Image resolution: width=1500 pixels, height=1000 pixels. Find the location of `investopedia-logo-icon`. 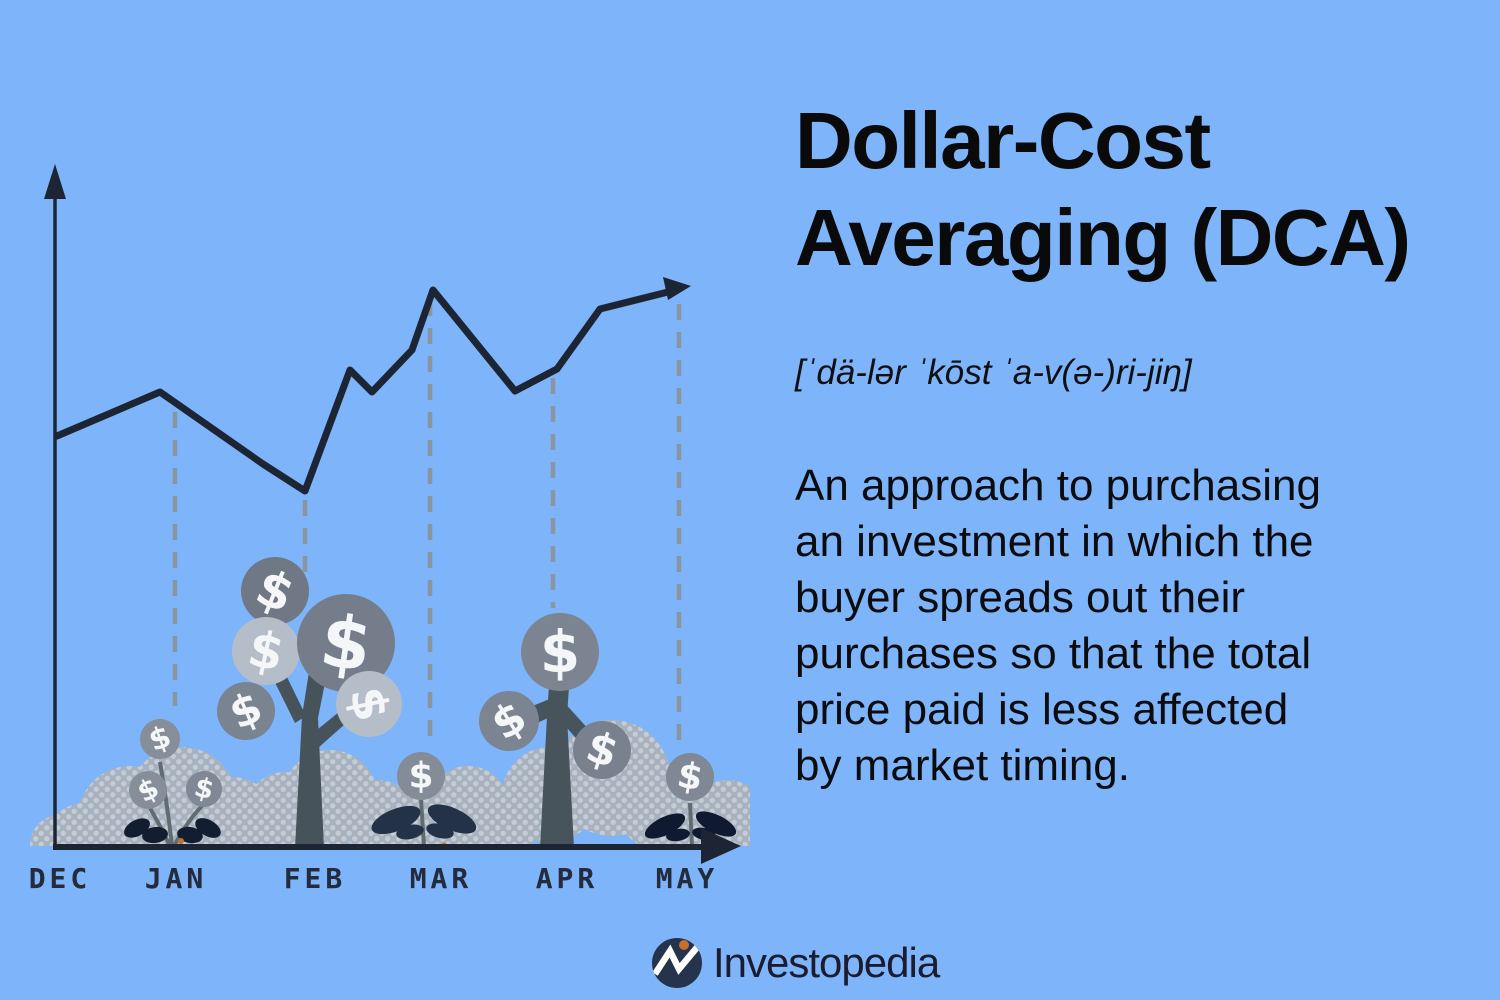

investopedia-logo-icon is located at coordinates (677, 963).